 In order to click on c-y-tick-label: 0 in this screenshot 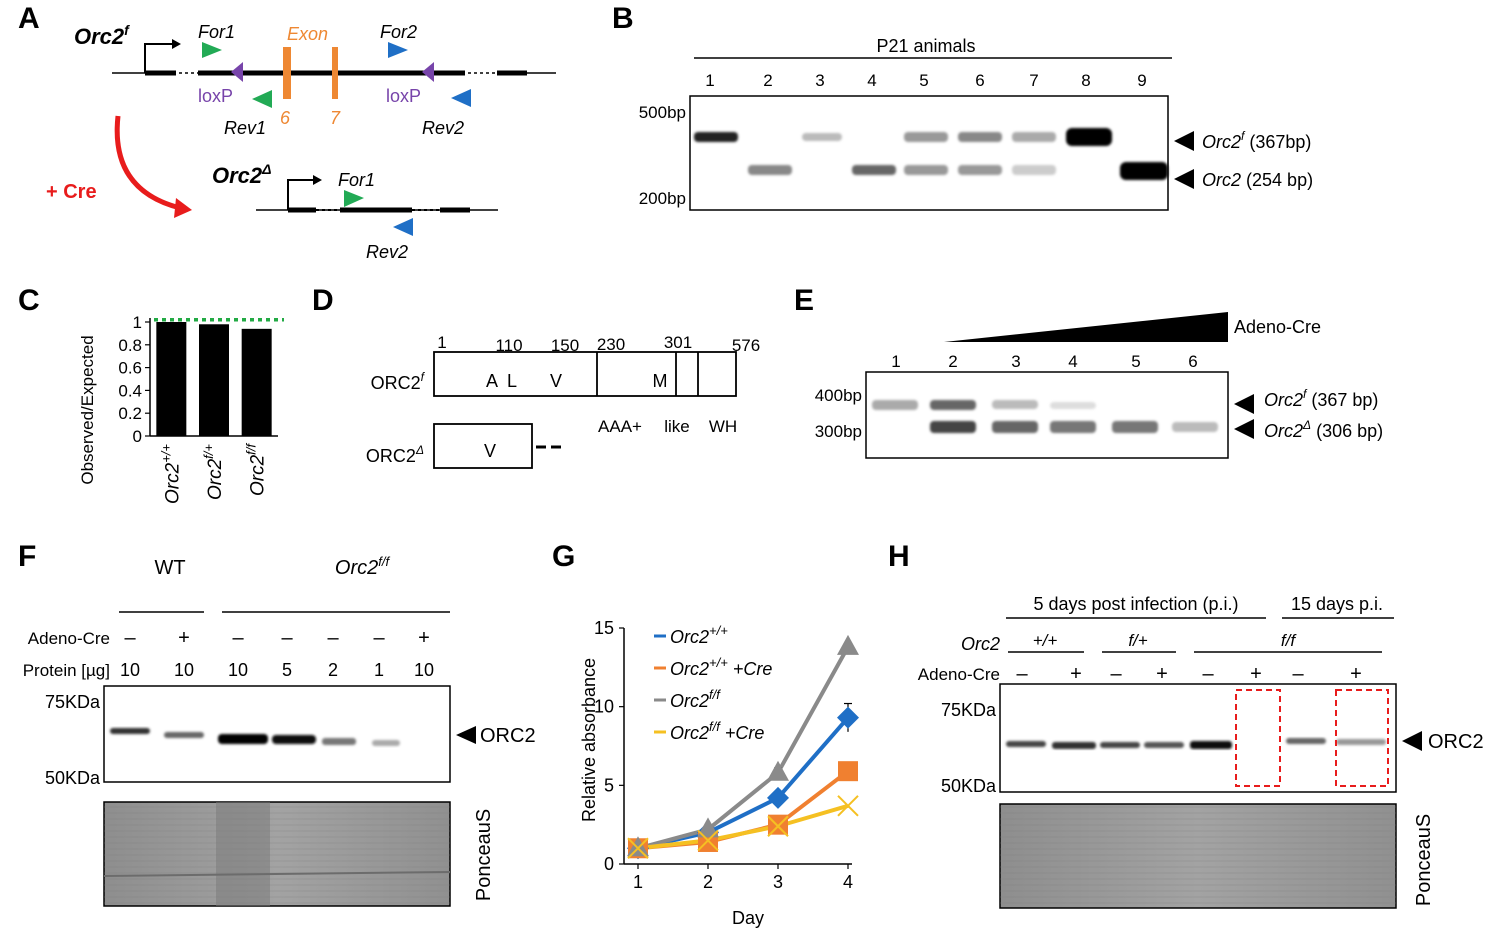, I will do `click(137, 436)`.